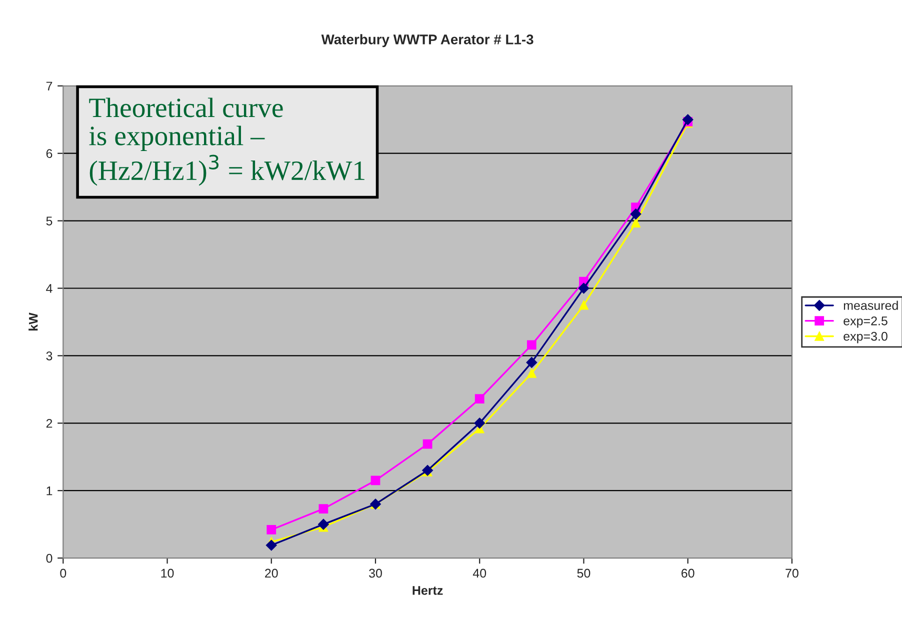 This screenshot has width=902, height=618. Describe the element at coordinates (375, 573) in the screenshot. I see `x-tick-label: 30` at that location.